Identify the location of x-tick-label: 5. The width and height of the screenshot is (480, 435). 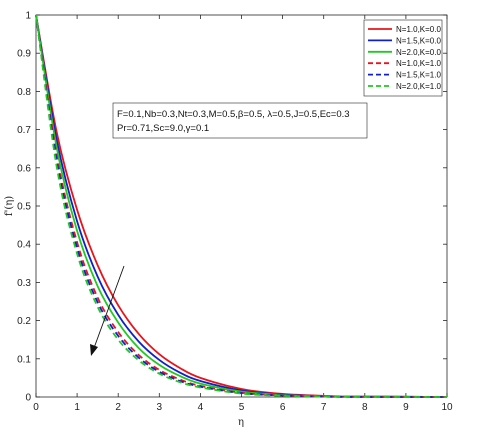
(242, 407).